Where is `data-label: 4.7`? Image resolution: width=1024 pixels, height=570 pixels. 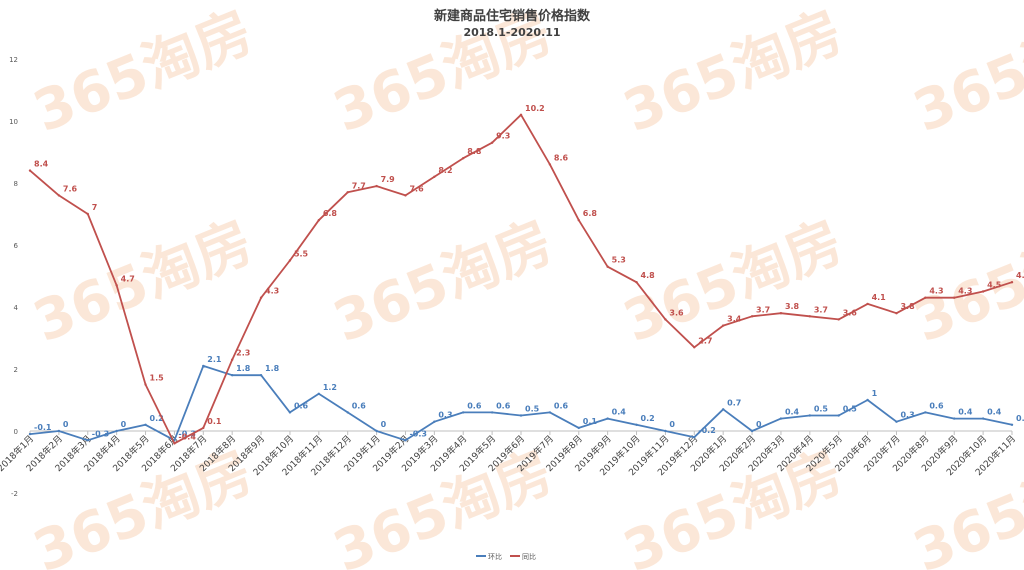 data-label: 4.7 is located at coordinates (128, 278).